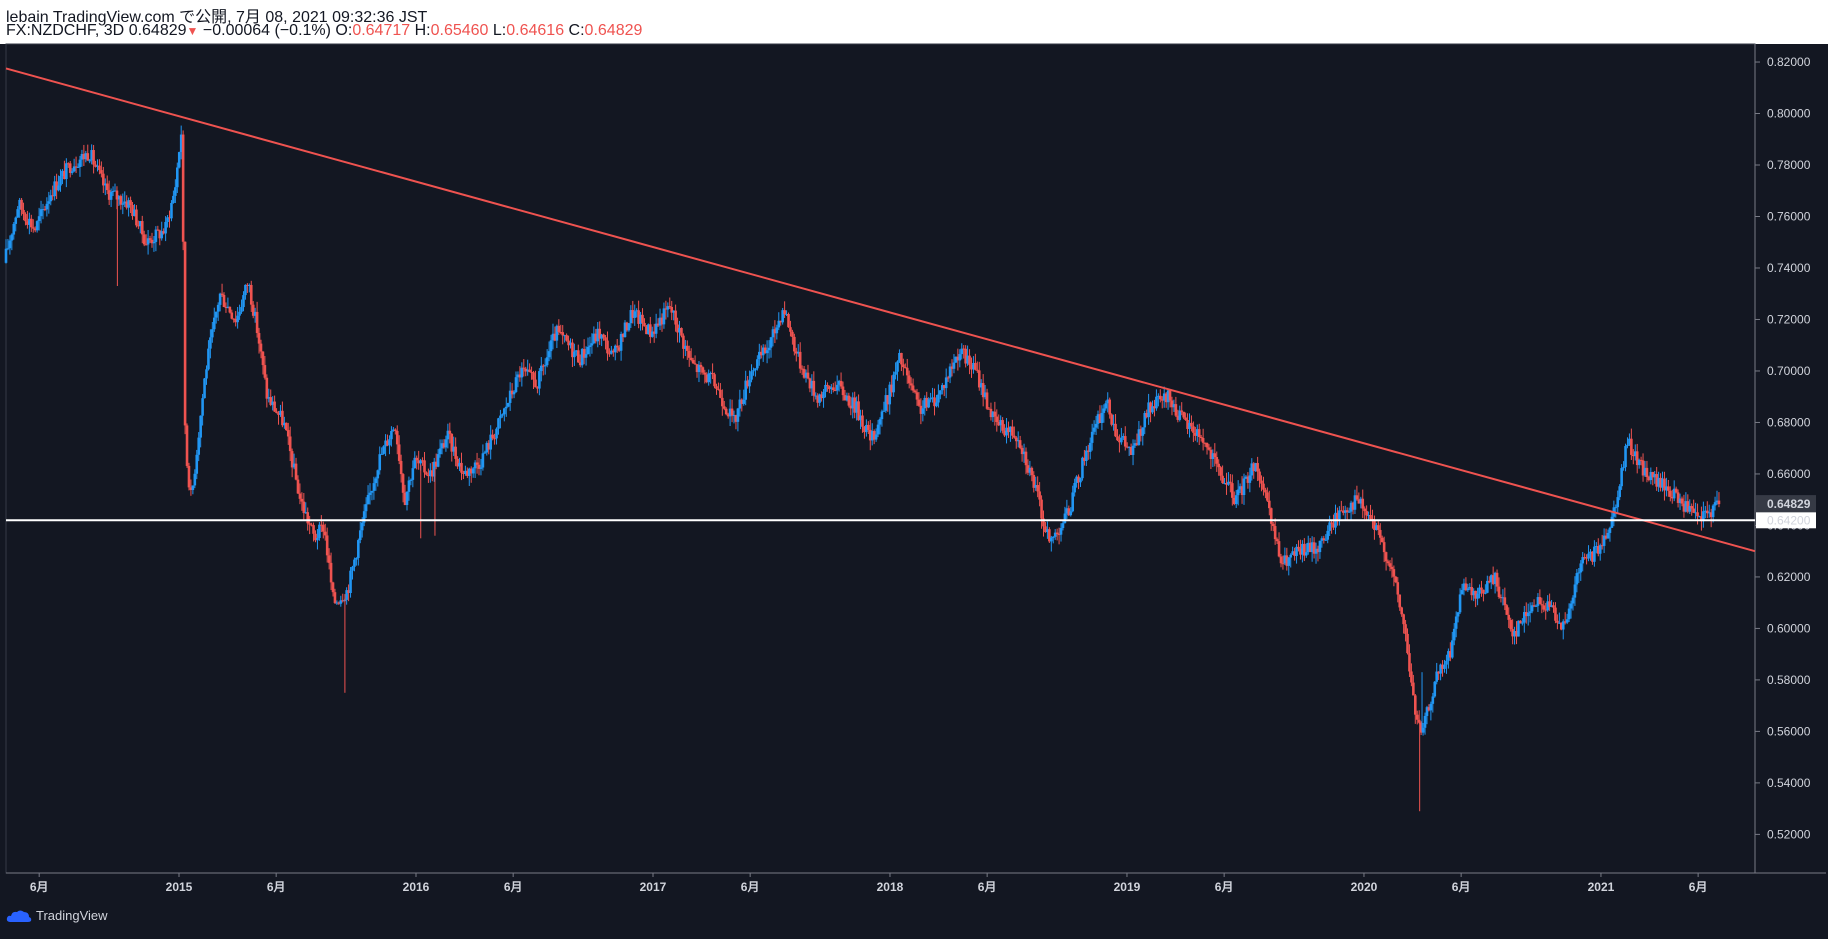 This screenshot has height=939, width=1828. I want to click on price-tick-label: 0.80000, so click(1789, 114).